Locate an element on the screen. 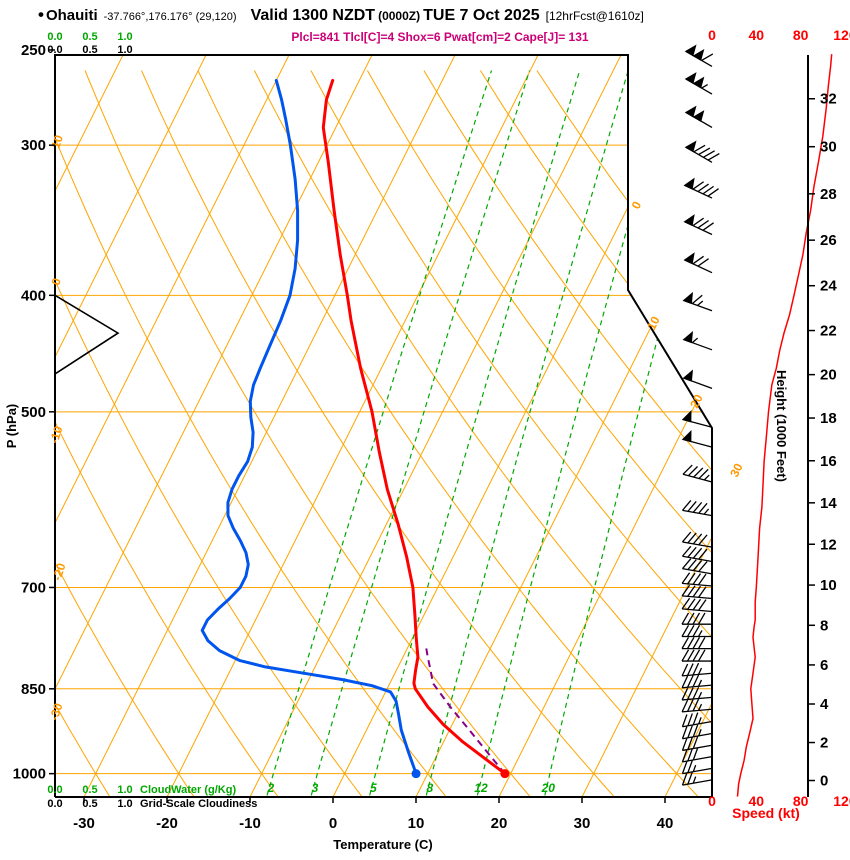 This screenshot has height=860, width=850. surface-temp-dot is located at coordinates (505, 774).